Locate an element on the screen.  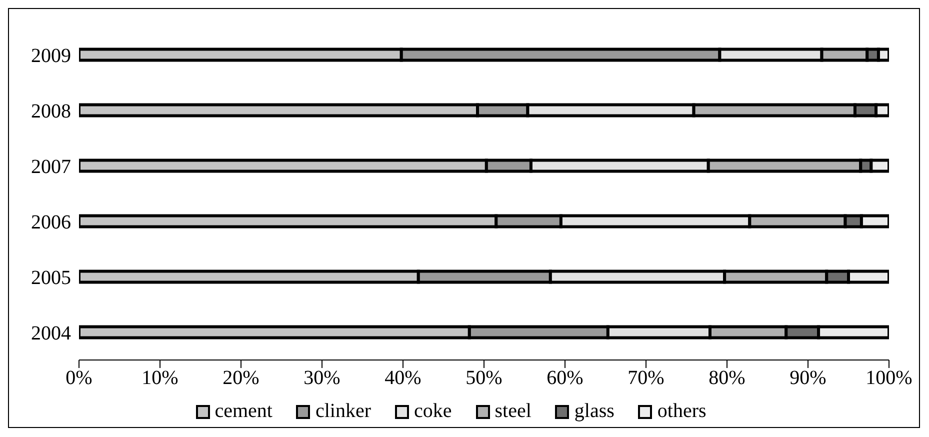
x-tick-label: 90% is located at coordinates (808, 378).